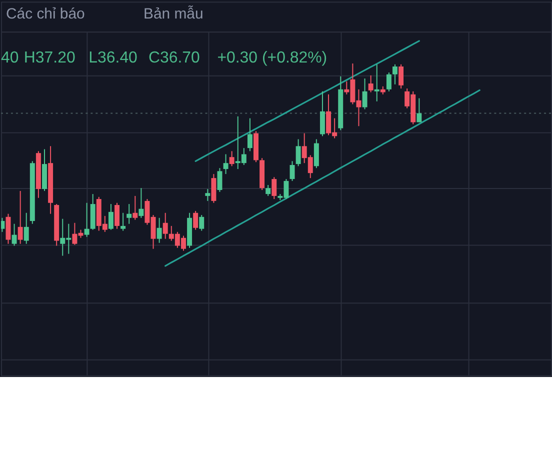 The image size is (552, 471). What do you see at coordinates (50, 57) in the screenshot?
I see `annotation: H37.20` at bounding box center [50, 57].